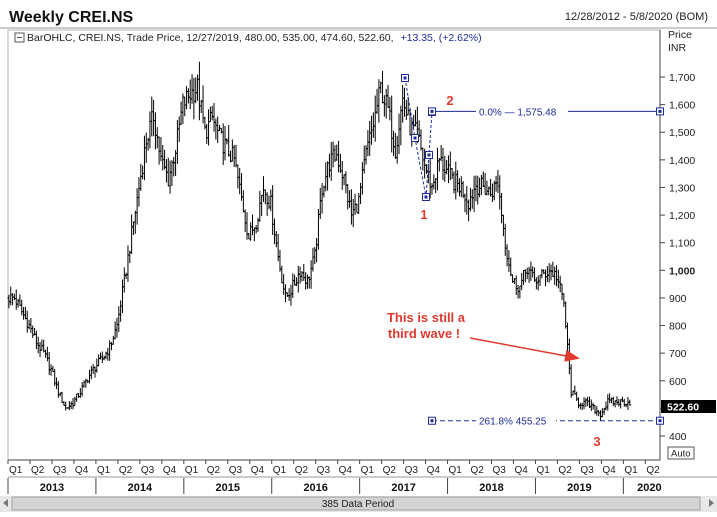 This screenshot has width=717, height=517. I want to click on y-tick-label: 800, so click(678, 327).